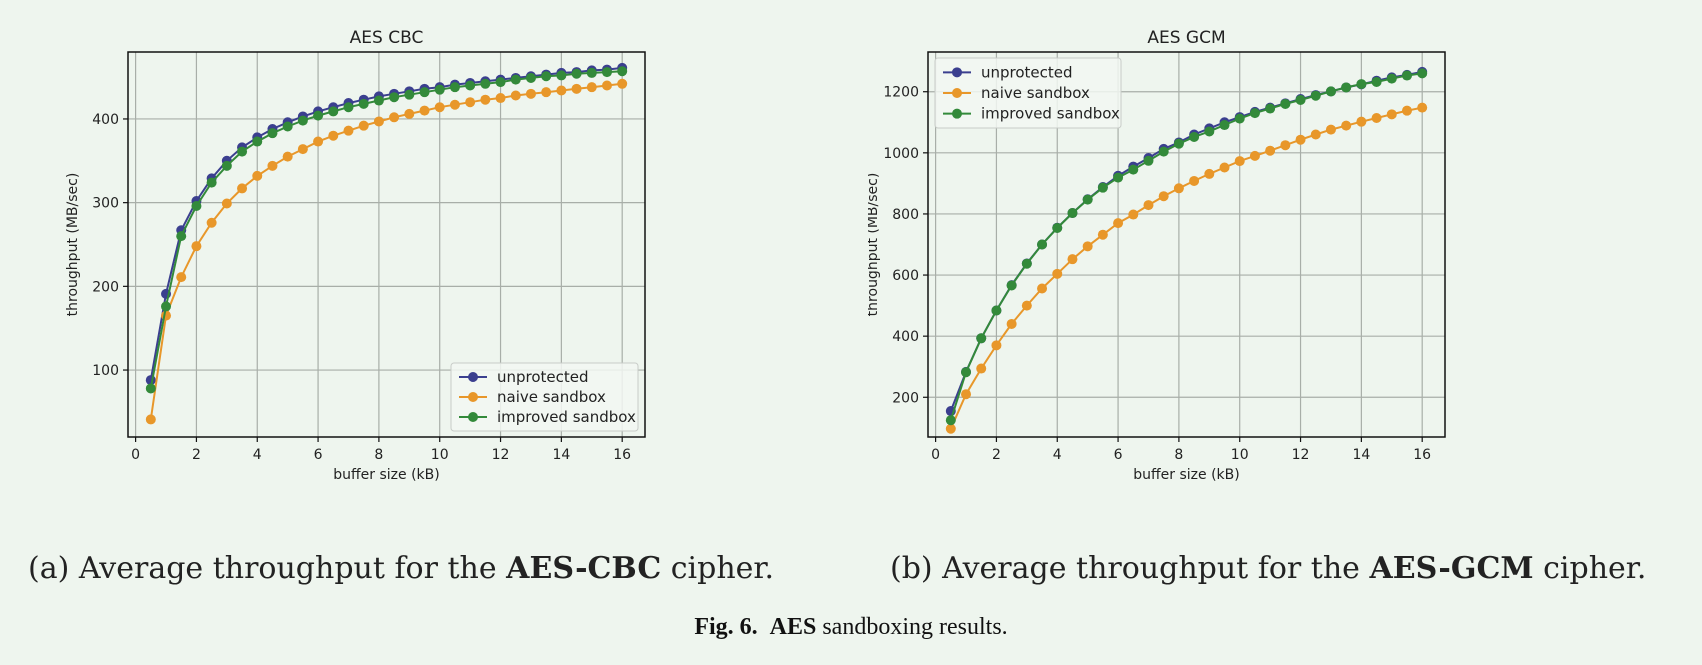  What do you see at coordinates (318, 455) in the screenshot?
I see `x-tick-label: 6` at bounding box center [318, 455].